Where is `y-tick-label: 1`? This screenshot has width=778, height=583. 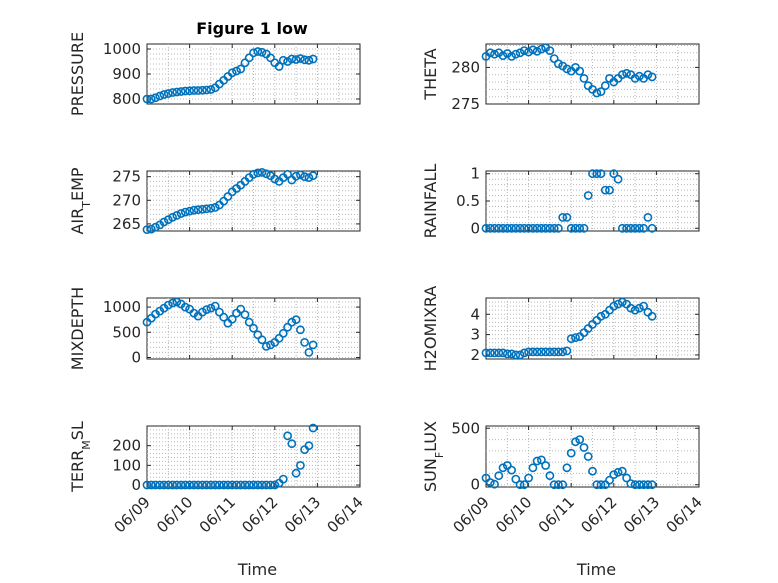 y-tick-label: 1 is located at coordinates (475, 174).